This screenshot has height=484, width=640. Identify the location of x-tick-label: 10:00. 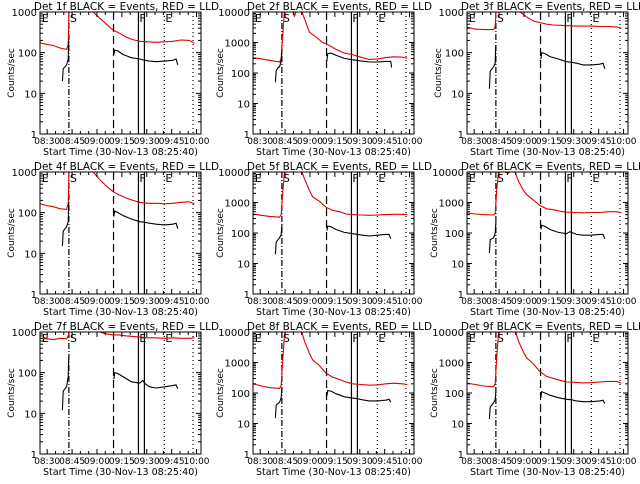
(410, 142).